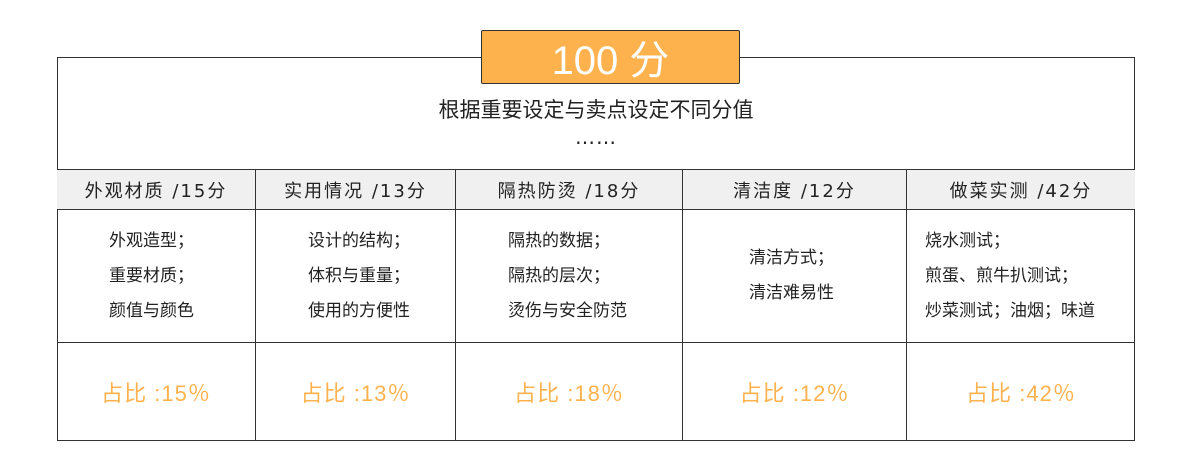 Image resolution: width=1187 pixels, height=476 pixels. What do you see at coordinates (151, 240) in the screenshot?
I see `criteria-item: 外观造型；` at bounding box center [151, 240].